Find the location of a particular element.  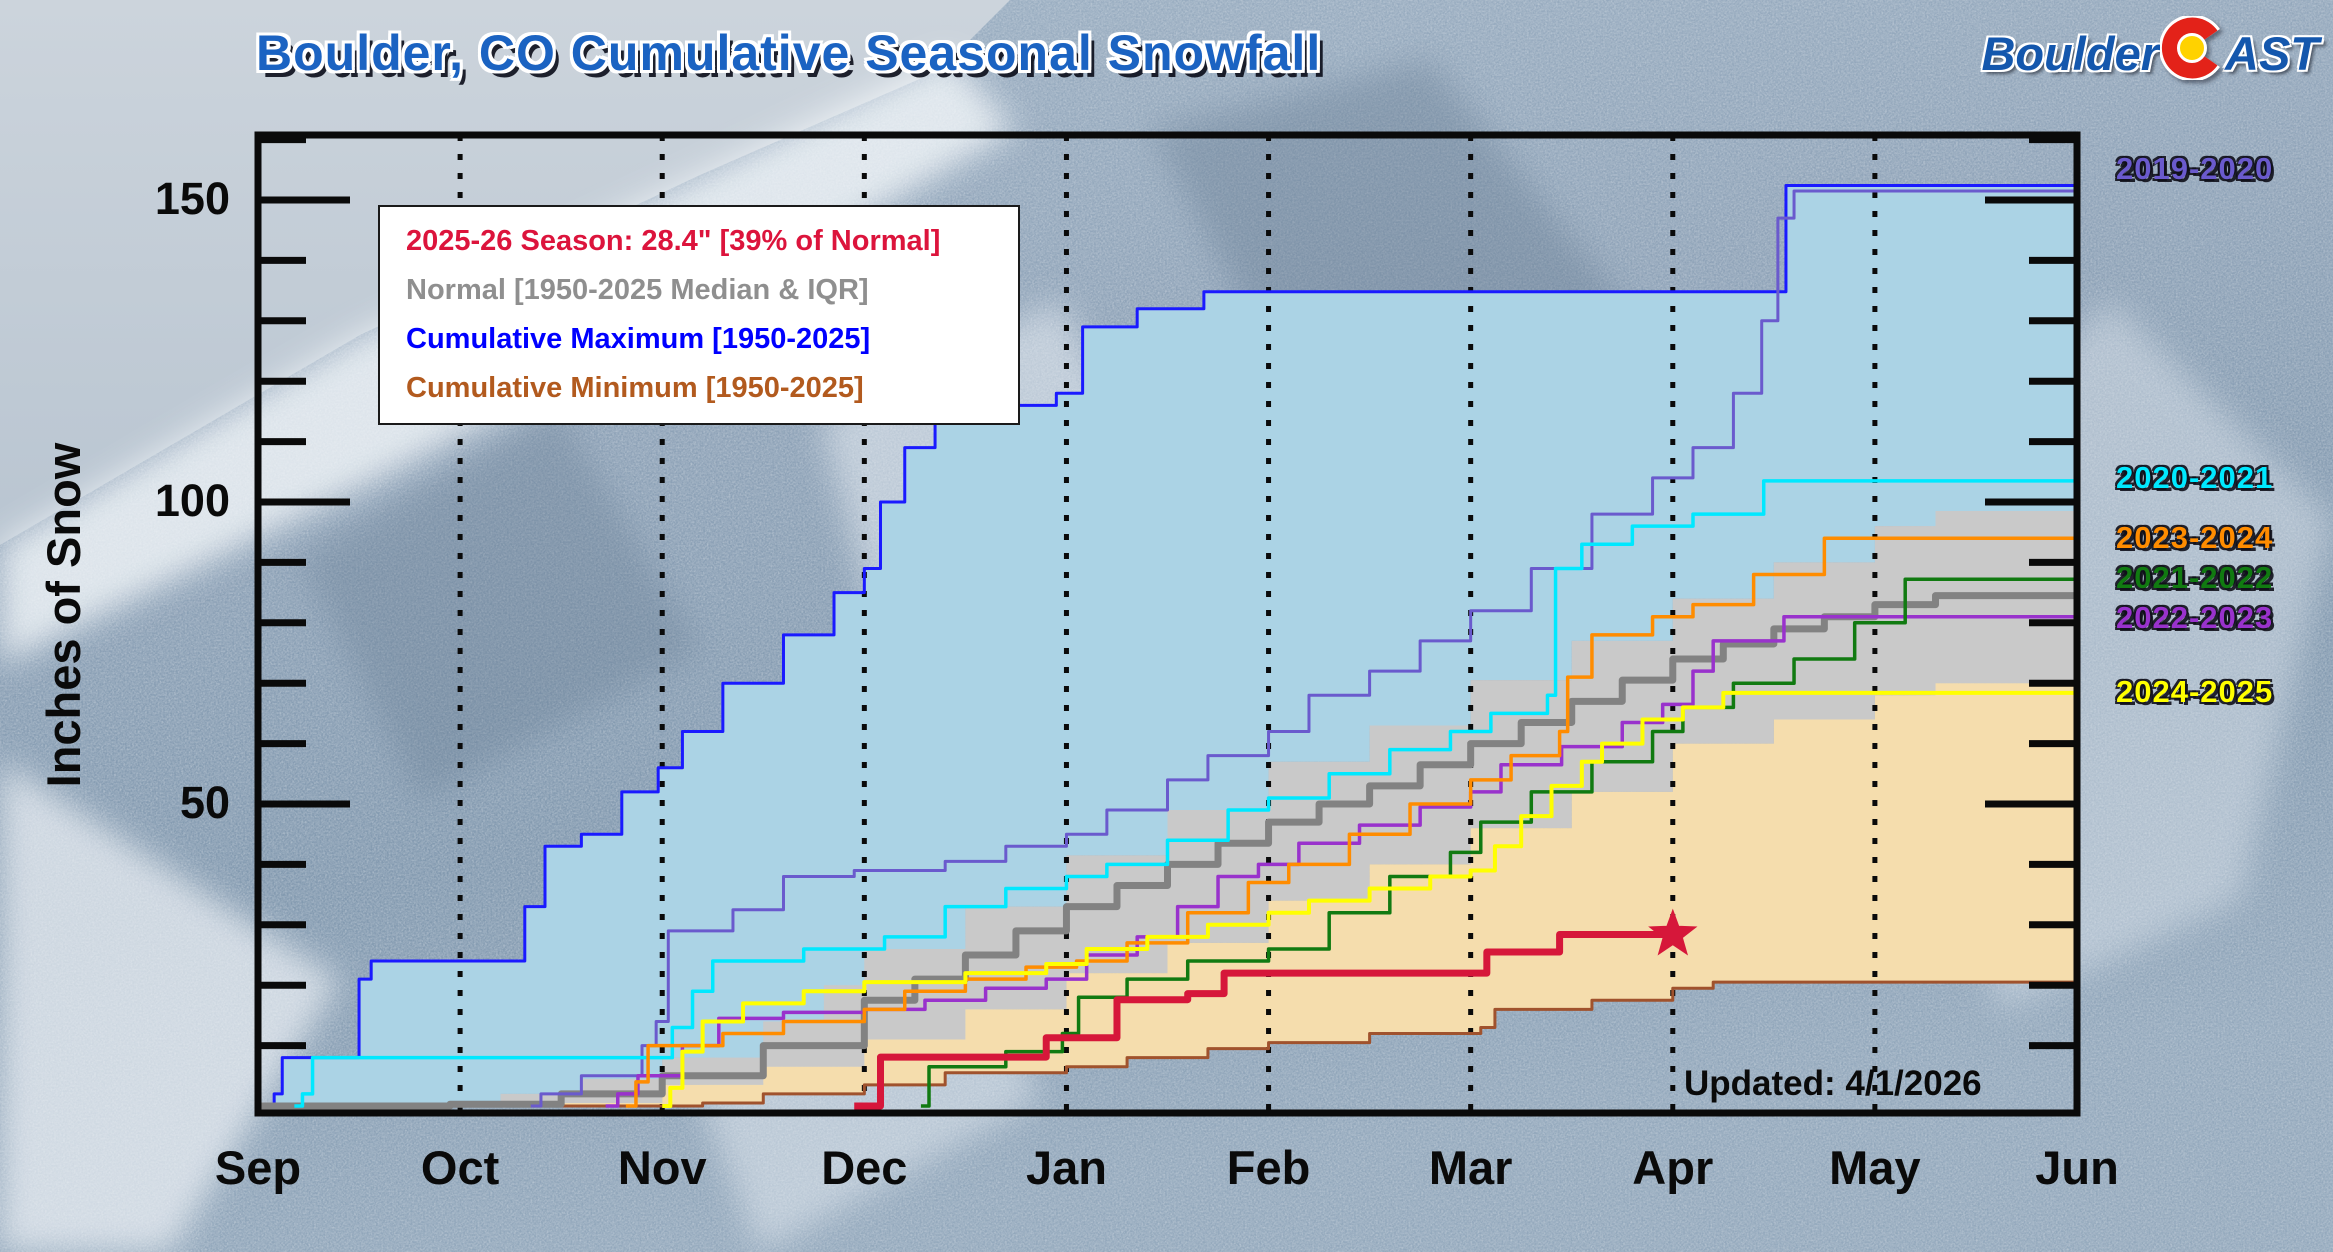

x-tick-label-Oct: Oct is located at coordinates (460, 1167).